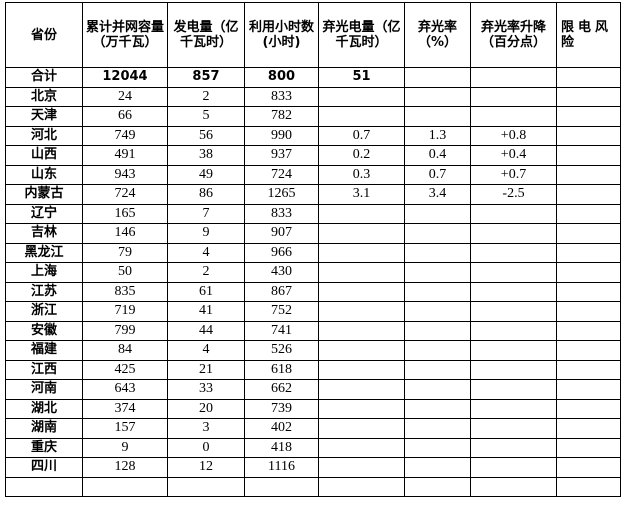 The height and width of the screenshot is (522, 622). I want to click on province-cell: 四川, so click(44, 467).